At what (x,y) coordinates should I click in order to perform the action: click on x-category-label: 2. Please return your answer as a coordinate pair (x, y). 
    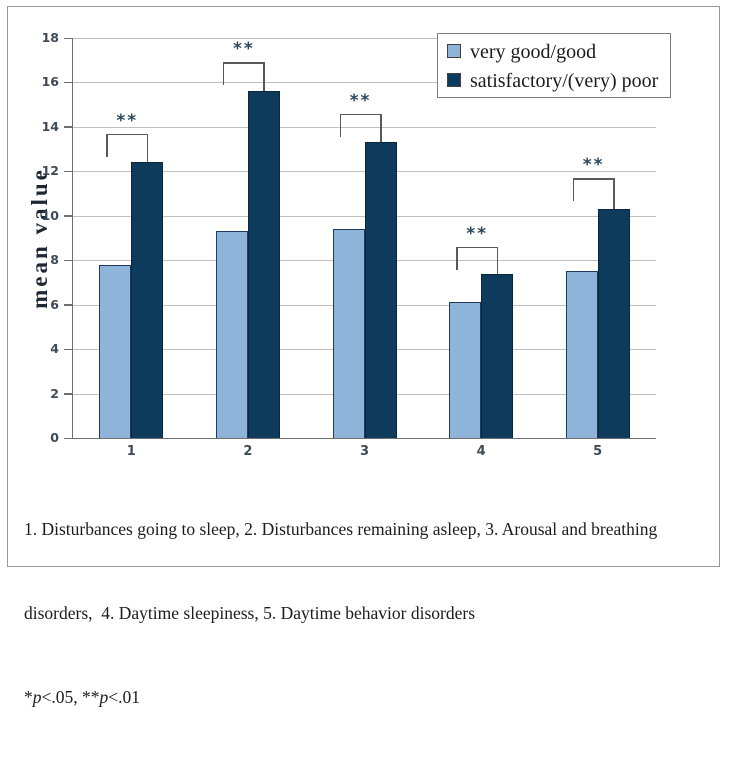
    Looking at the image, I should click on (248, 451).